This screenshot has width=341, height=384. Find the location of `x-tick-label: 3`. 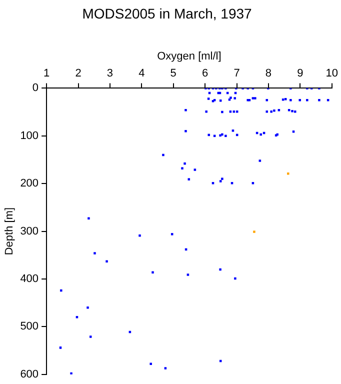

x-tick-label: 3 is located at coordinates (110, 74).